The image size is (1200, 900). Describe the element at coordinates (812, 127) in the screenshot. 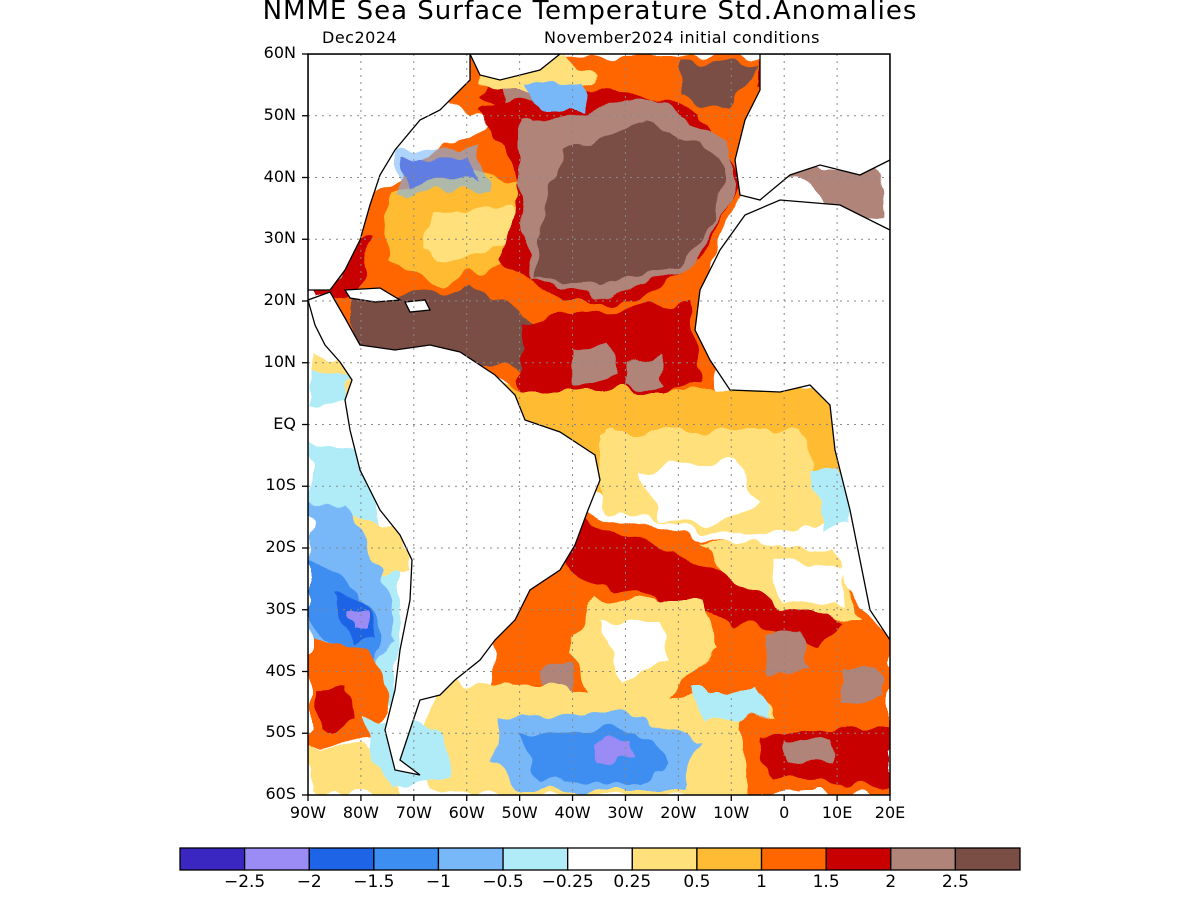

I see `europe-land` at that location.